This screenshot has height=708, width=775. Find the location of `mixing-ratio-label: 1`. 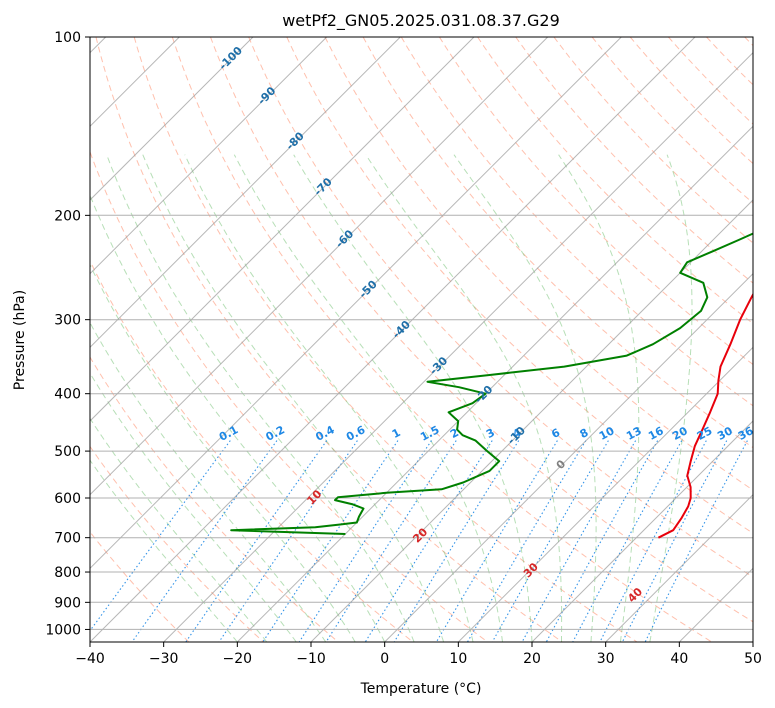

mixing-ratio-label: 1 is located at coordinates (396, 433).